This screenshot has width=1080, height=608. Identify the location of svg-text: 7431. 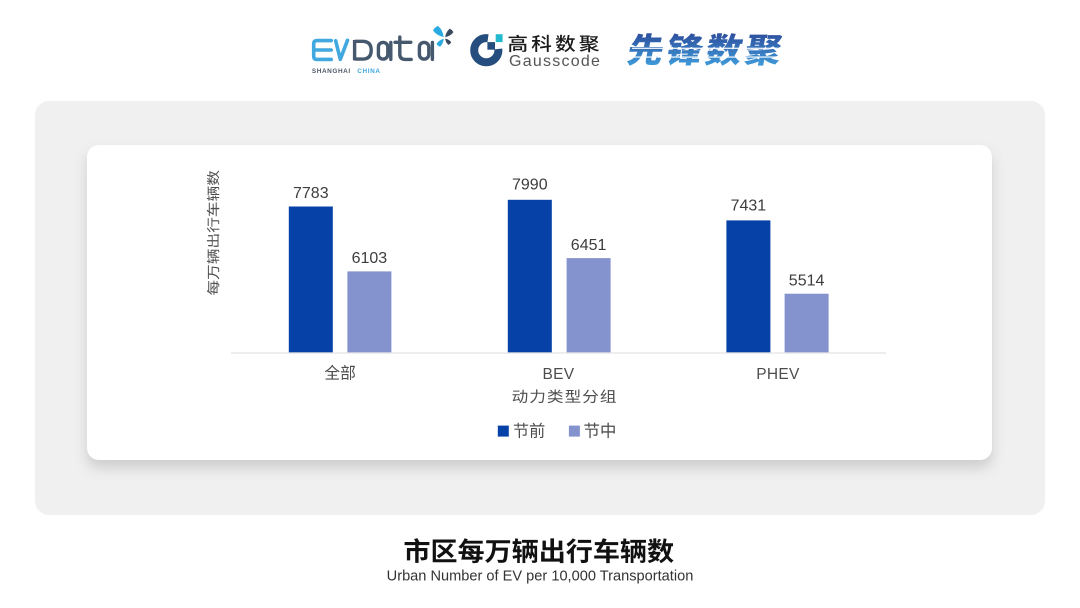
(749, 206).